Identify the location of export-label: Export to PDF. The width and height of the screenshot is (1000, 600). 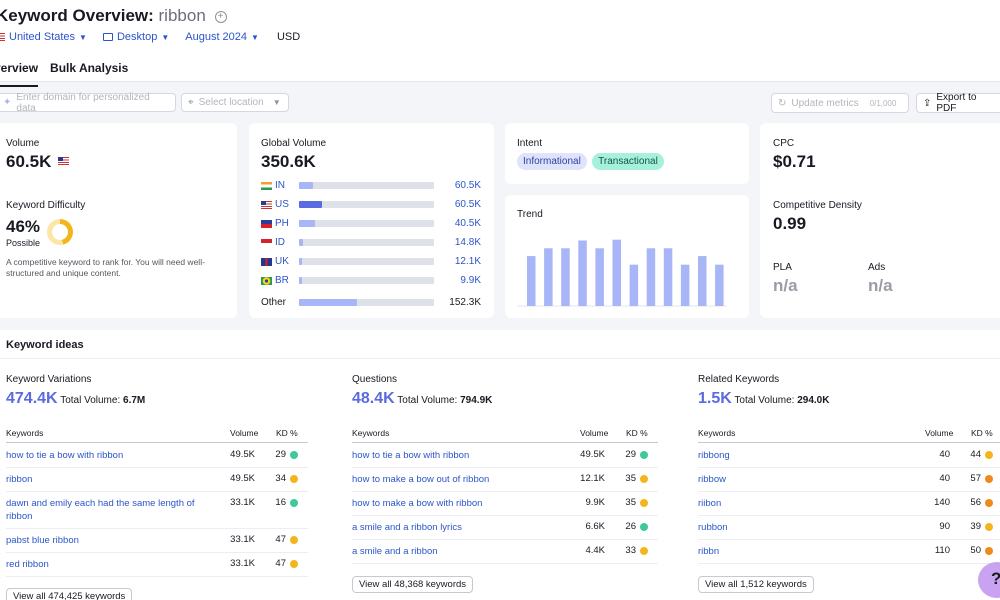
(967, 103).